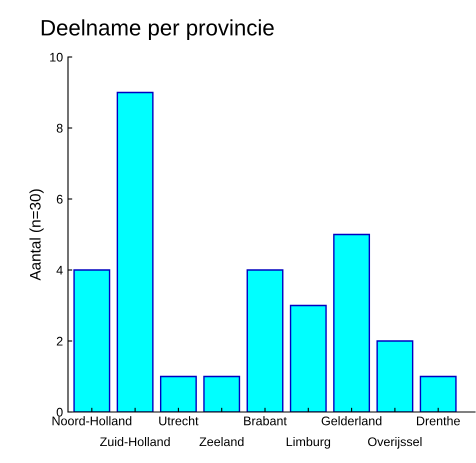 This screenshot has height=463, width=476. I want to click on x-tick-label: Limburg, so click(308, 443).